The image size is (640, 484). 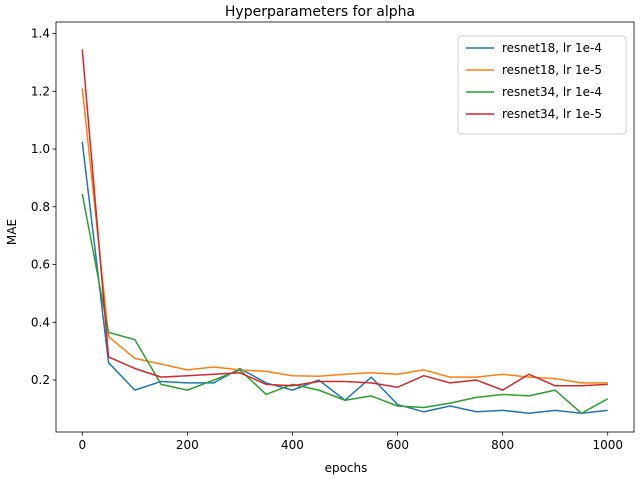 I want to click on y-tick-label: 1.2, so click(x=40, y=91).